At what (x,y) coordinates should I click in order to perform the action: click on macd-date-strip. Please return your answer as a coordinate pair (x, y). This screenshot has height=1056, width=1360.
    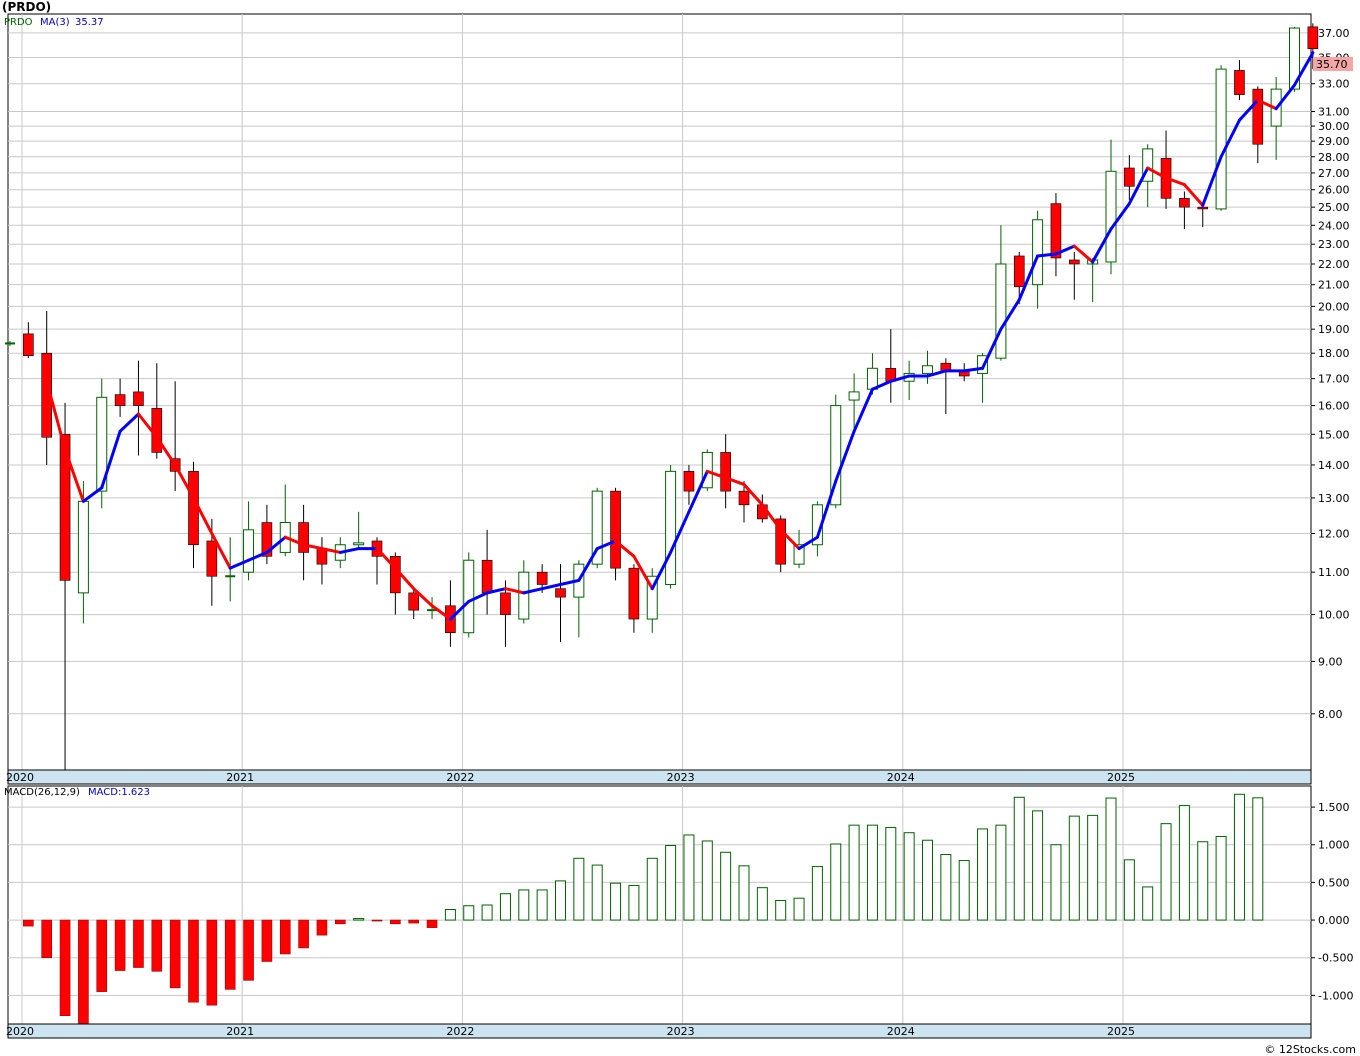
    Looking at the image, I should click on (659, 1031).